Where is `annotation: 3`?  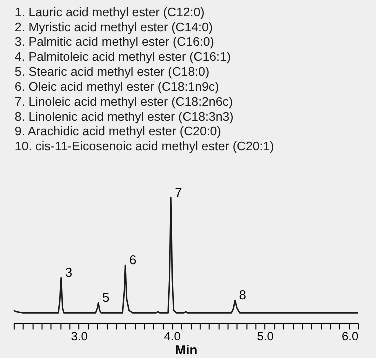 annotation: 3 is located at coordinates (69, 272).